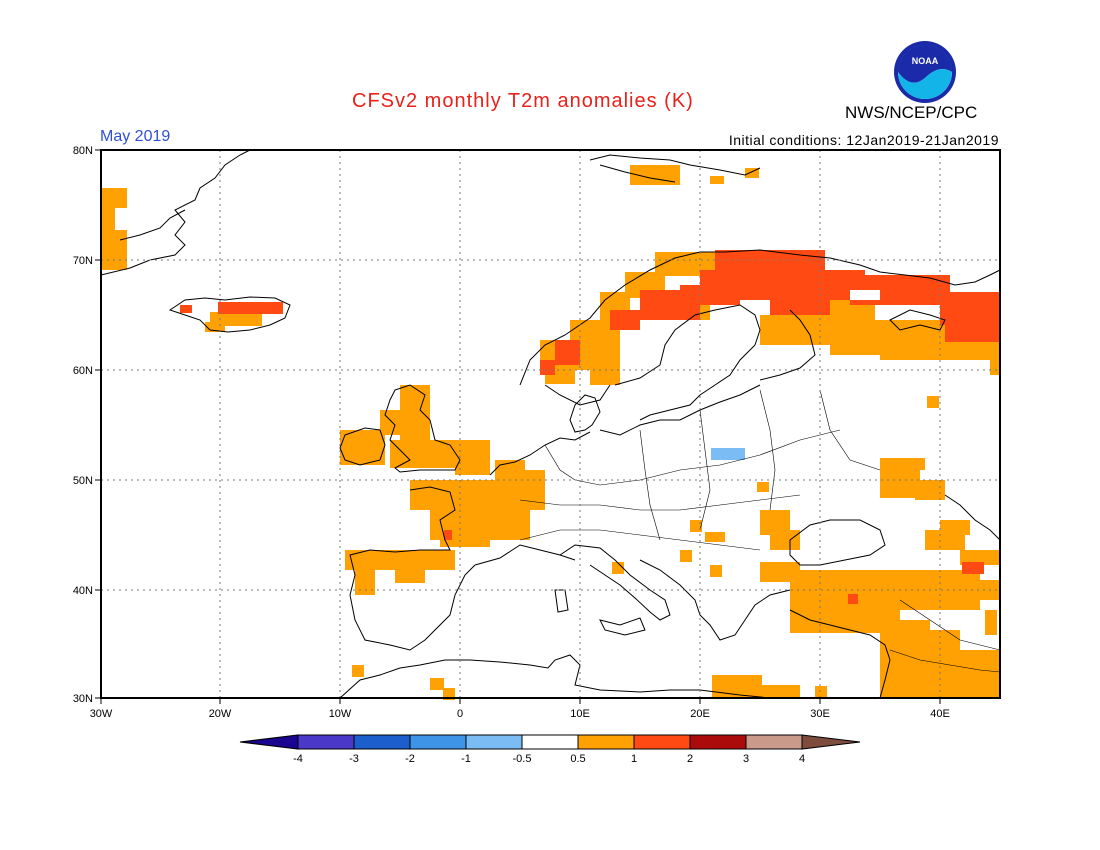 The height and width of the screenshot is (850, 1100). I want to click on lon-label: 0, so click(460, 714).